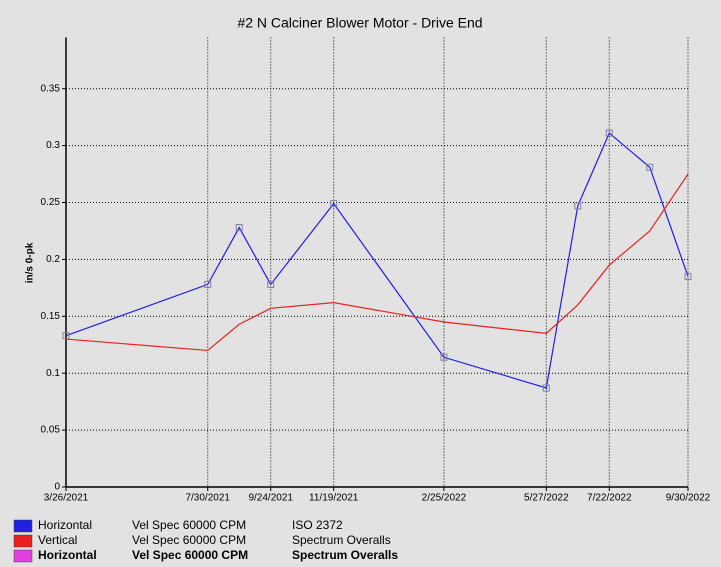 This screenshot has height=567, width=721. What do you see at coordinates (359, 23) in the screenshot?
I see `chart-title: #2 N Calciner Blower Motor - Drive End` at bounding box center [359, 23].